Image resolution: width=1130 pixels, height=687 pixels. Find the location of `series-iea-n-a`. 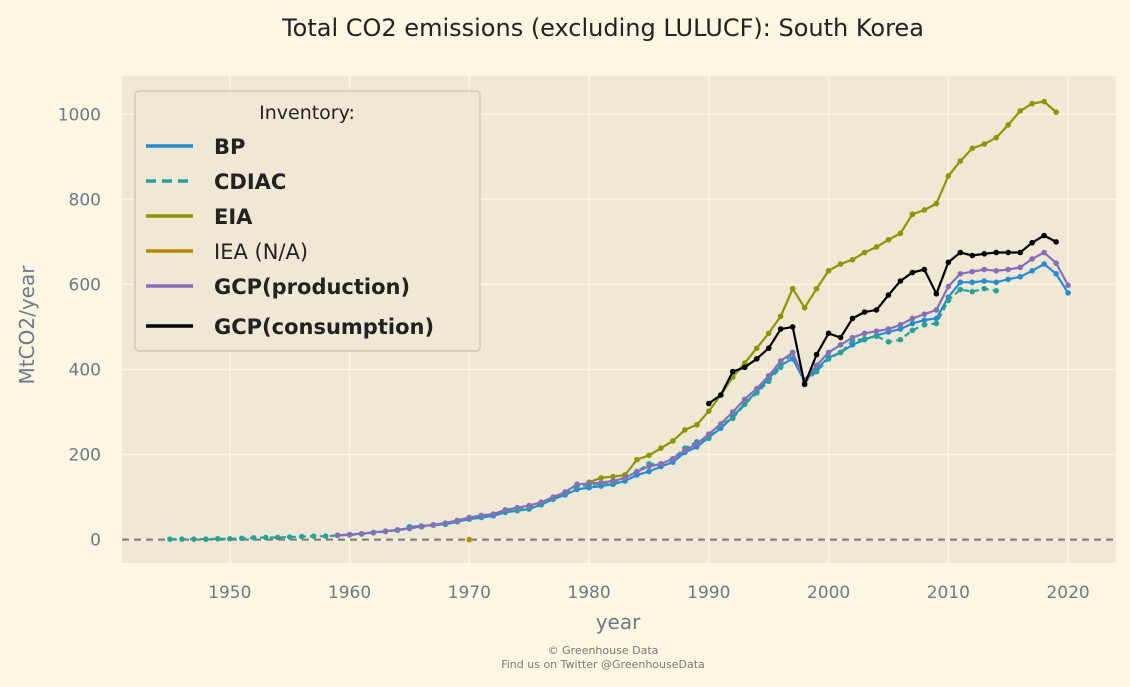

series-iea-n-a is located at coordinates (469, 539).